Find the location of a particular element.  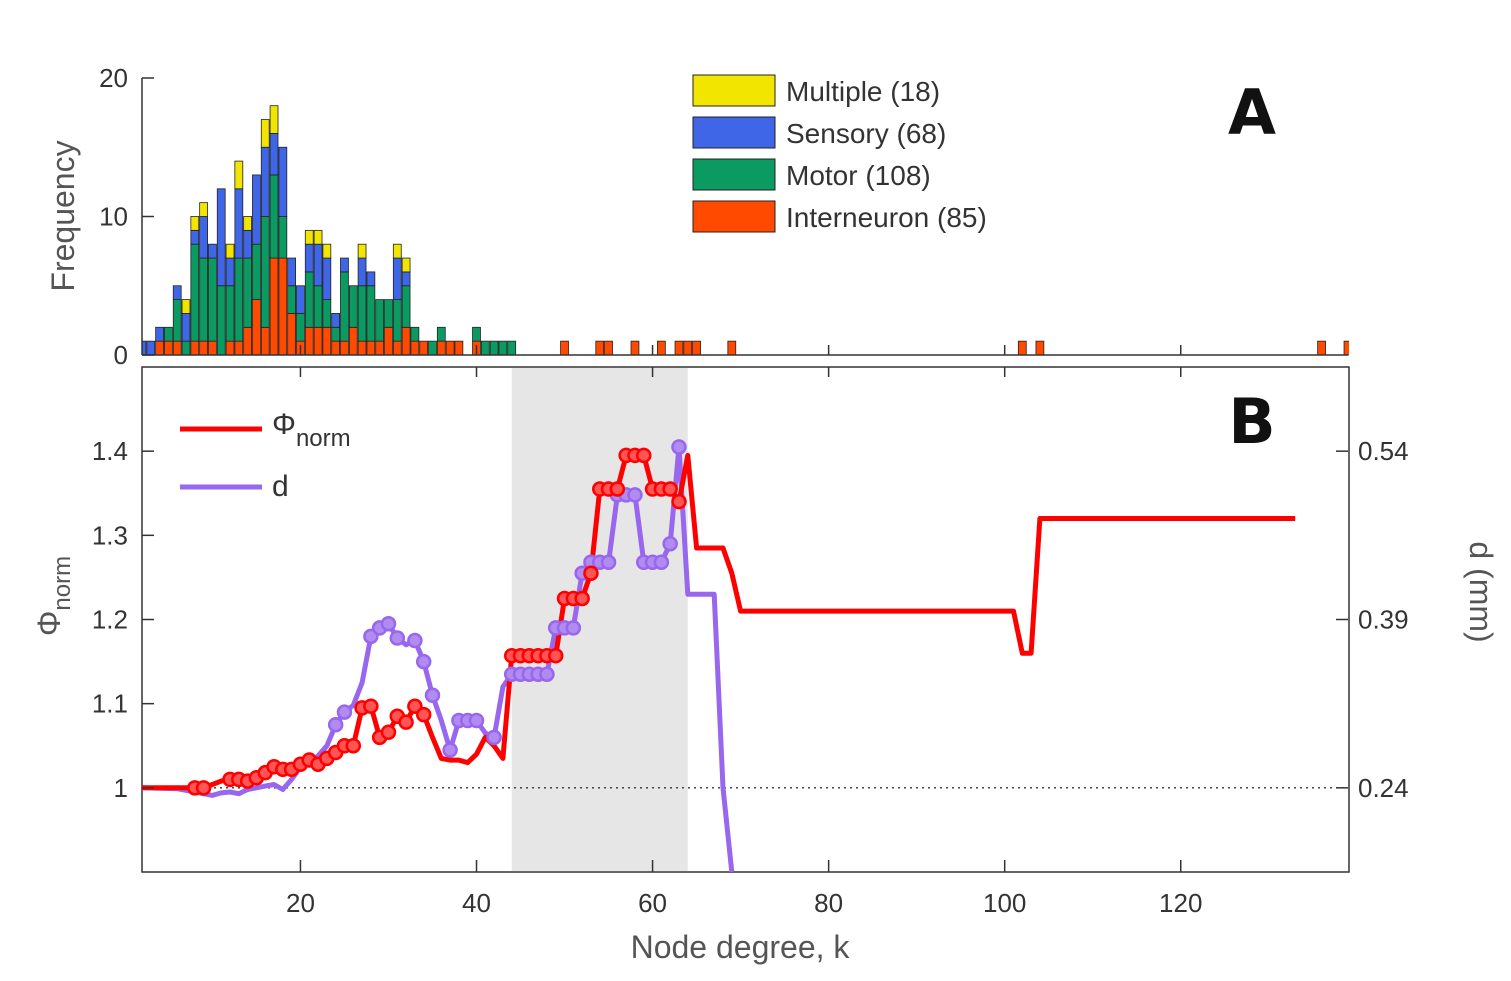

legend-swatch-multiple is located at coordinates (734, 90).